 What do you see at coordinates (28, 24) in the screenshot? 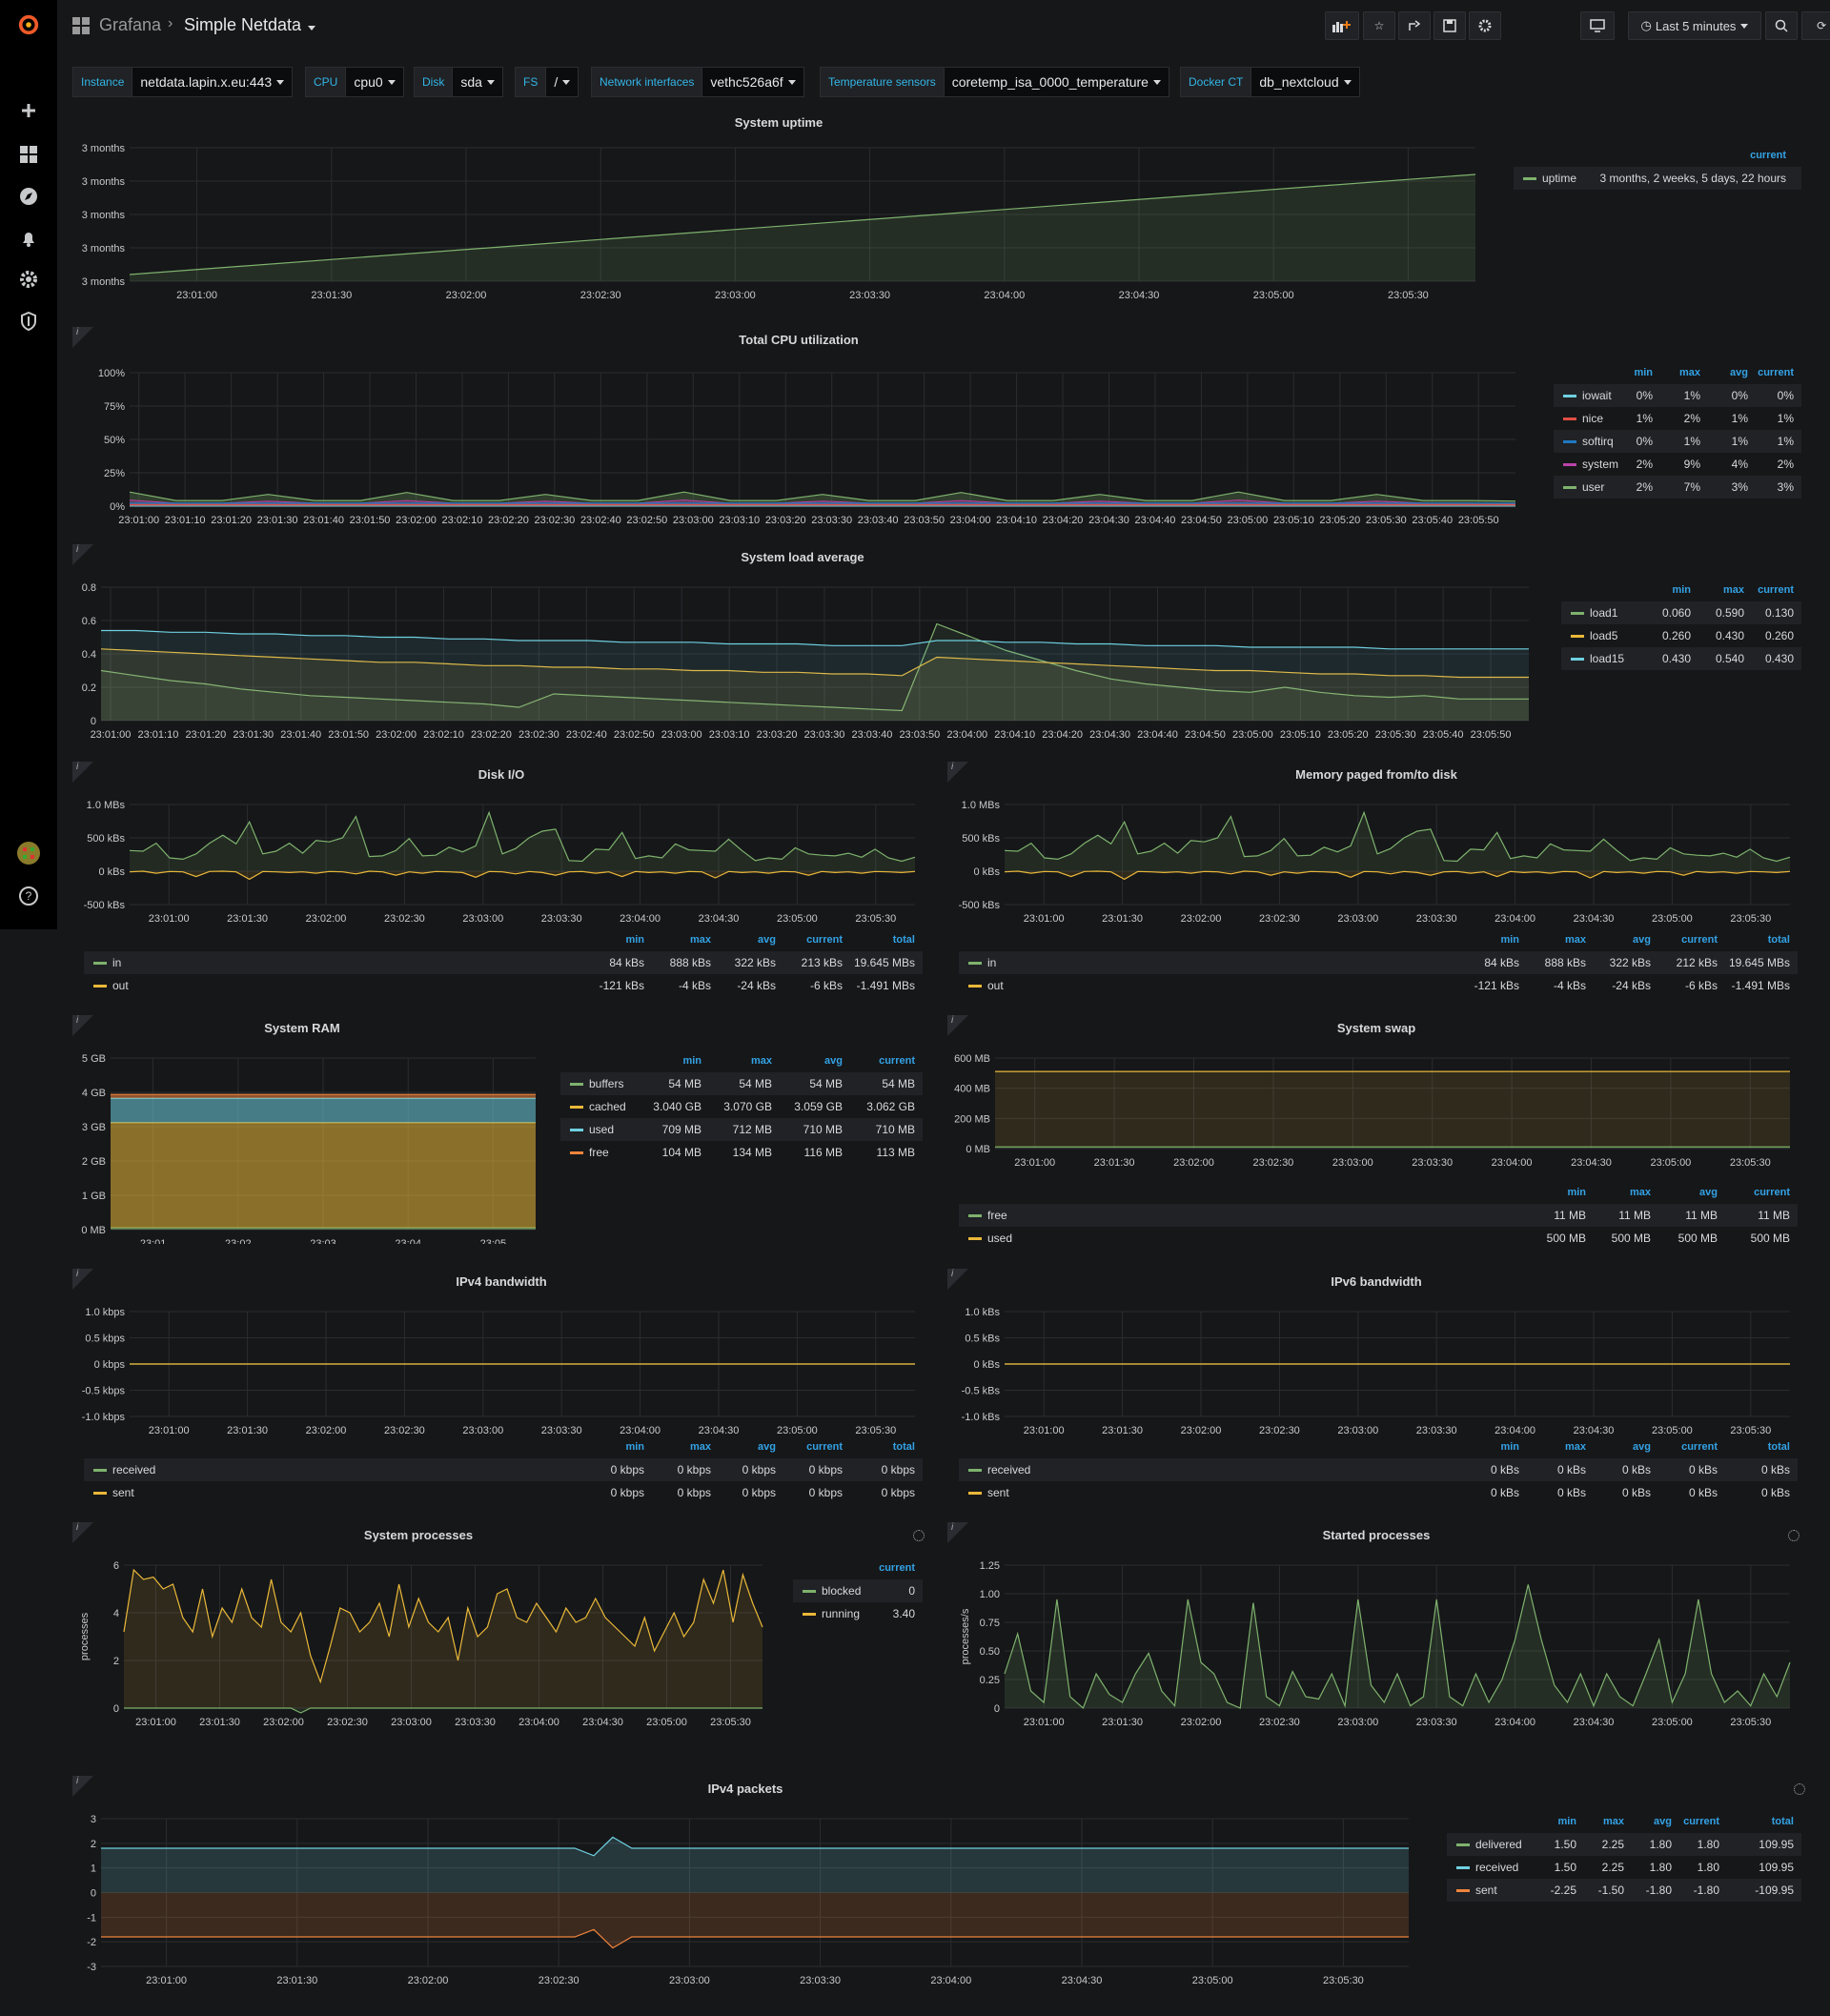
I see `grafana-logo-icon` at bounding box center [28, 24].